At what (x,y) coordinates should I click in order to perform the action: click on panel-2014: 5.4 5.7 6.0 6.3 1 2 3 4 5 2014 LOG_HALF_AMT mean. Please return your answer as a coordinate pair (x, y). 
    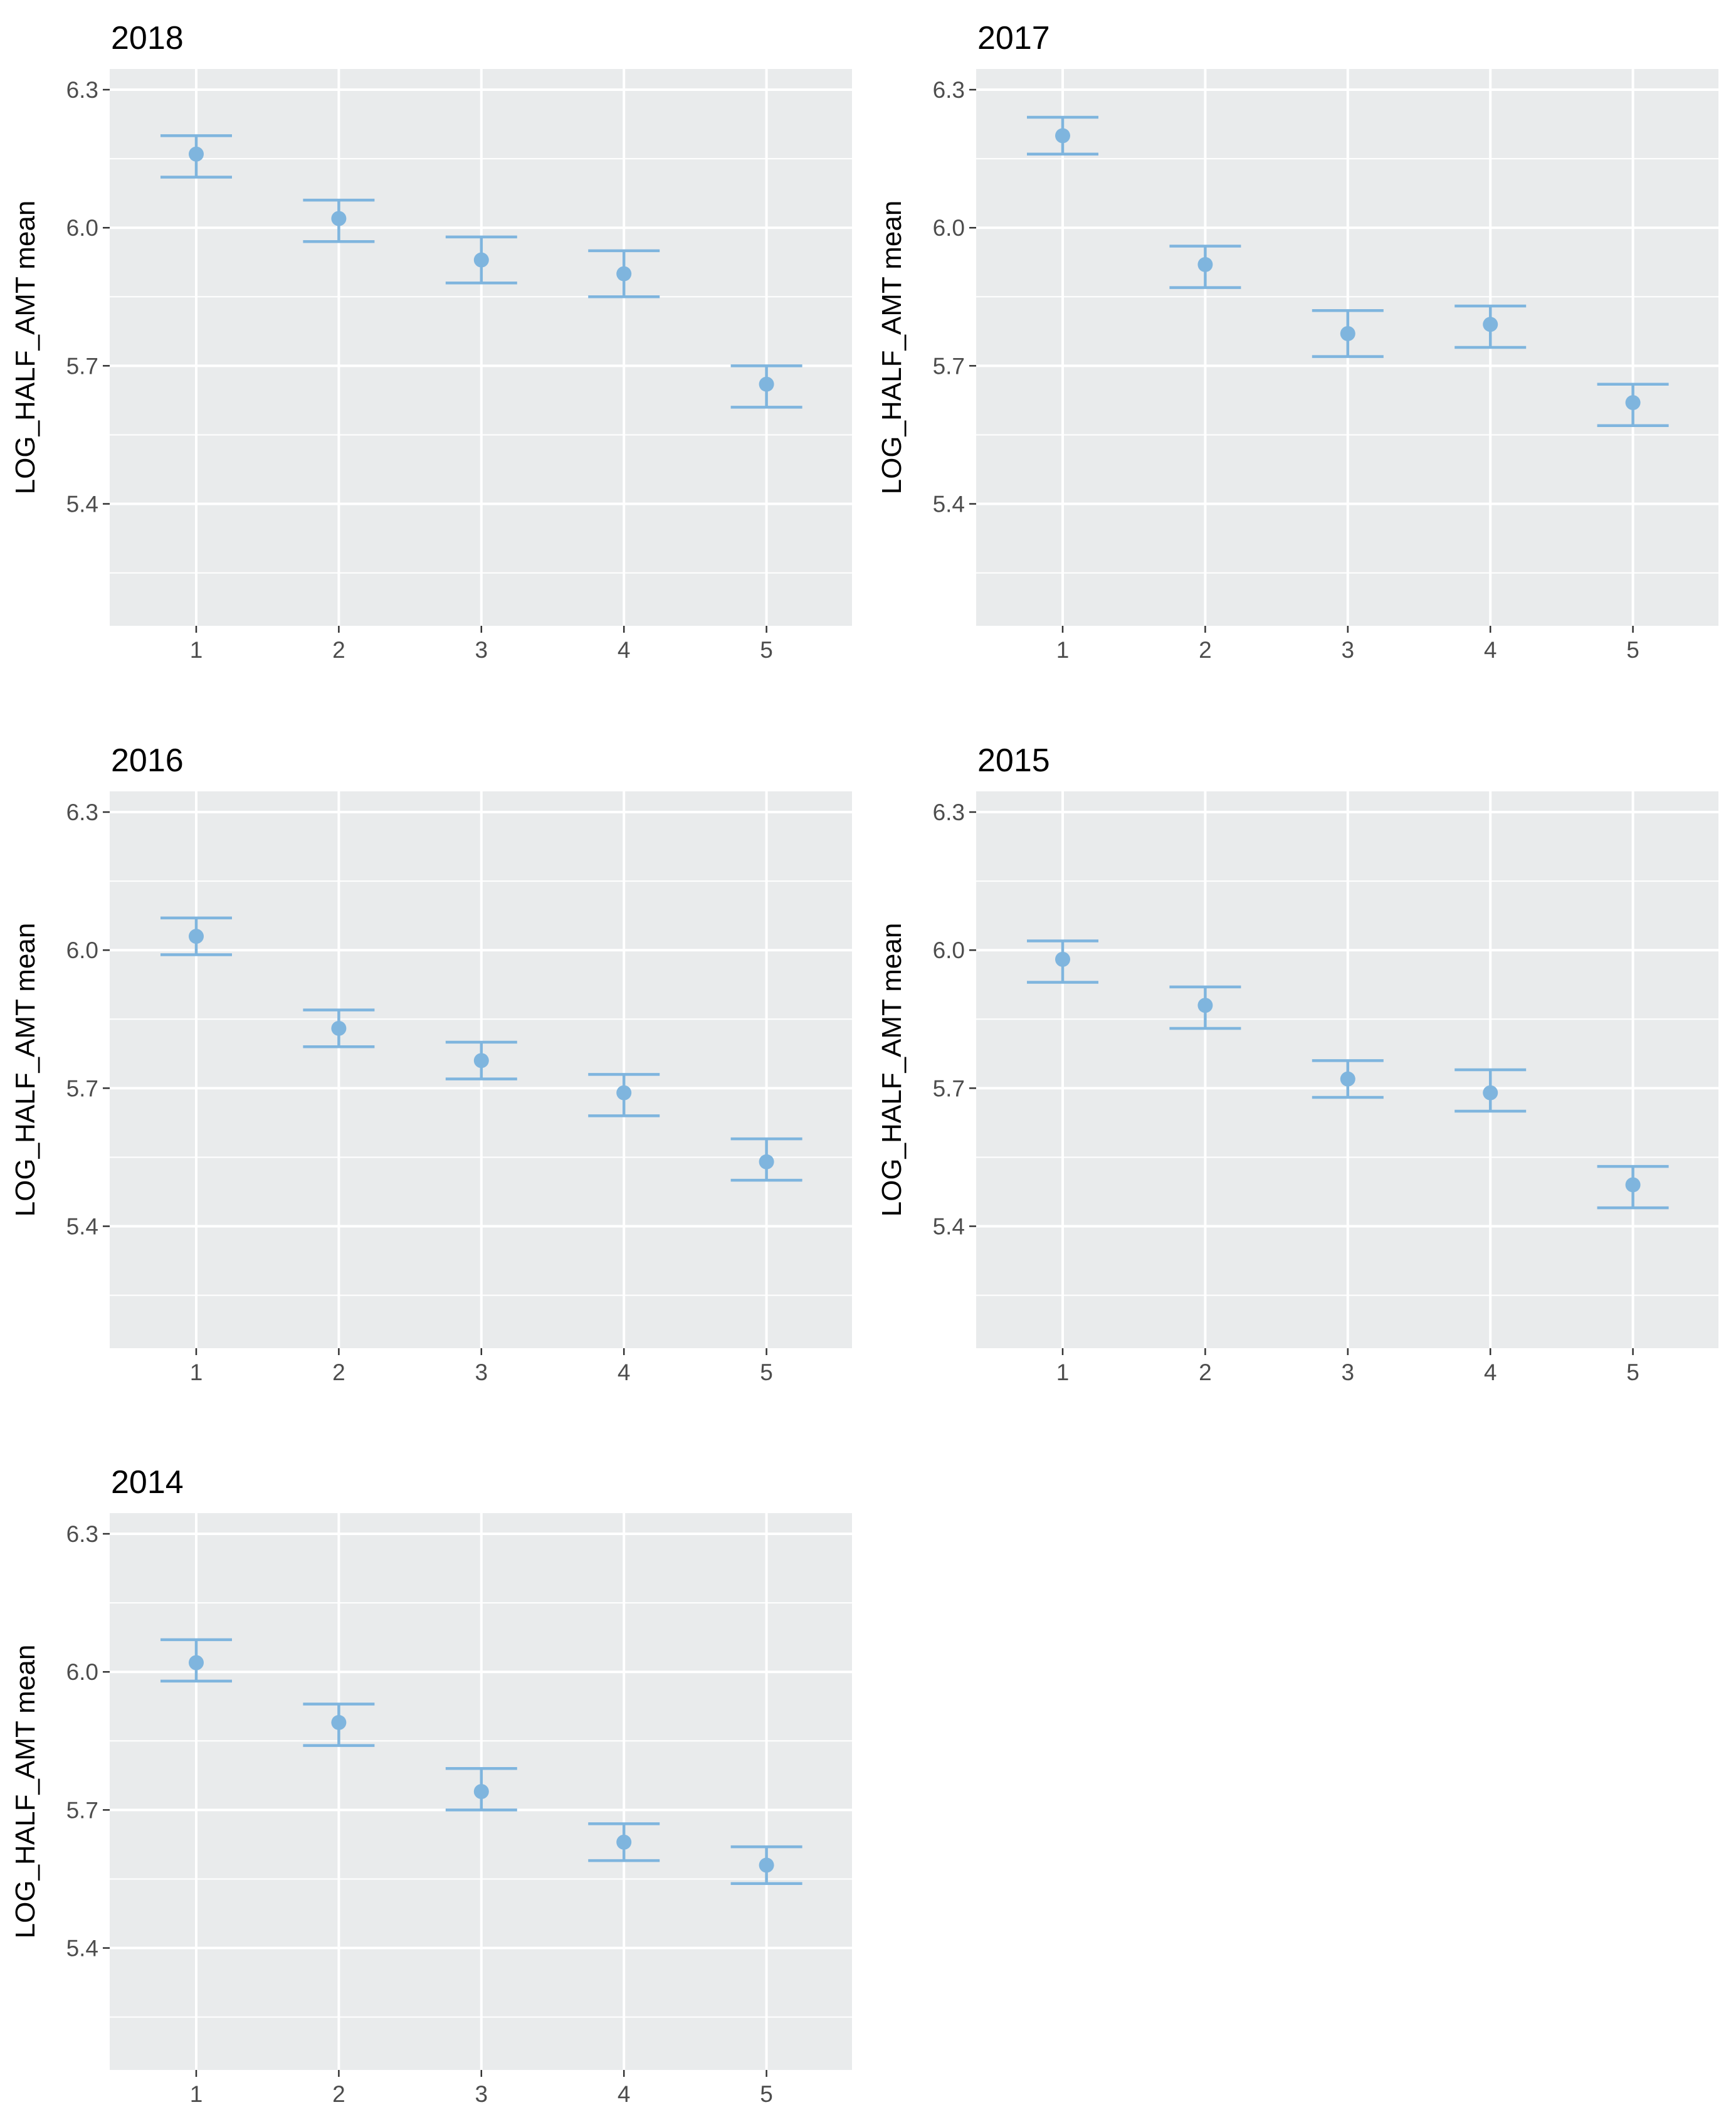
    Looking at the image, I should click on (431, 1785).